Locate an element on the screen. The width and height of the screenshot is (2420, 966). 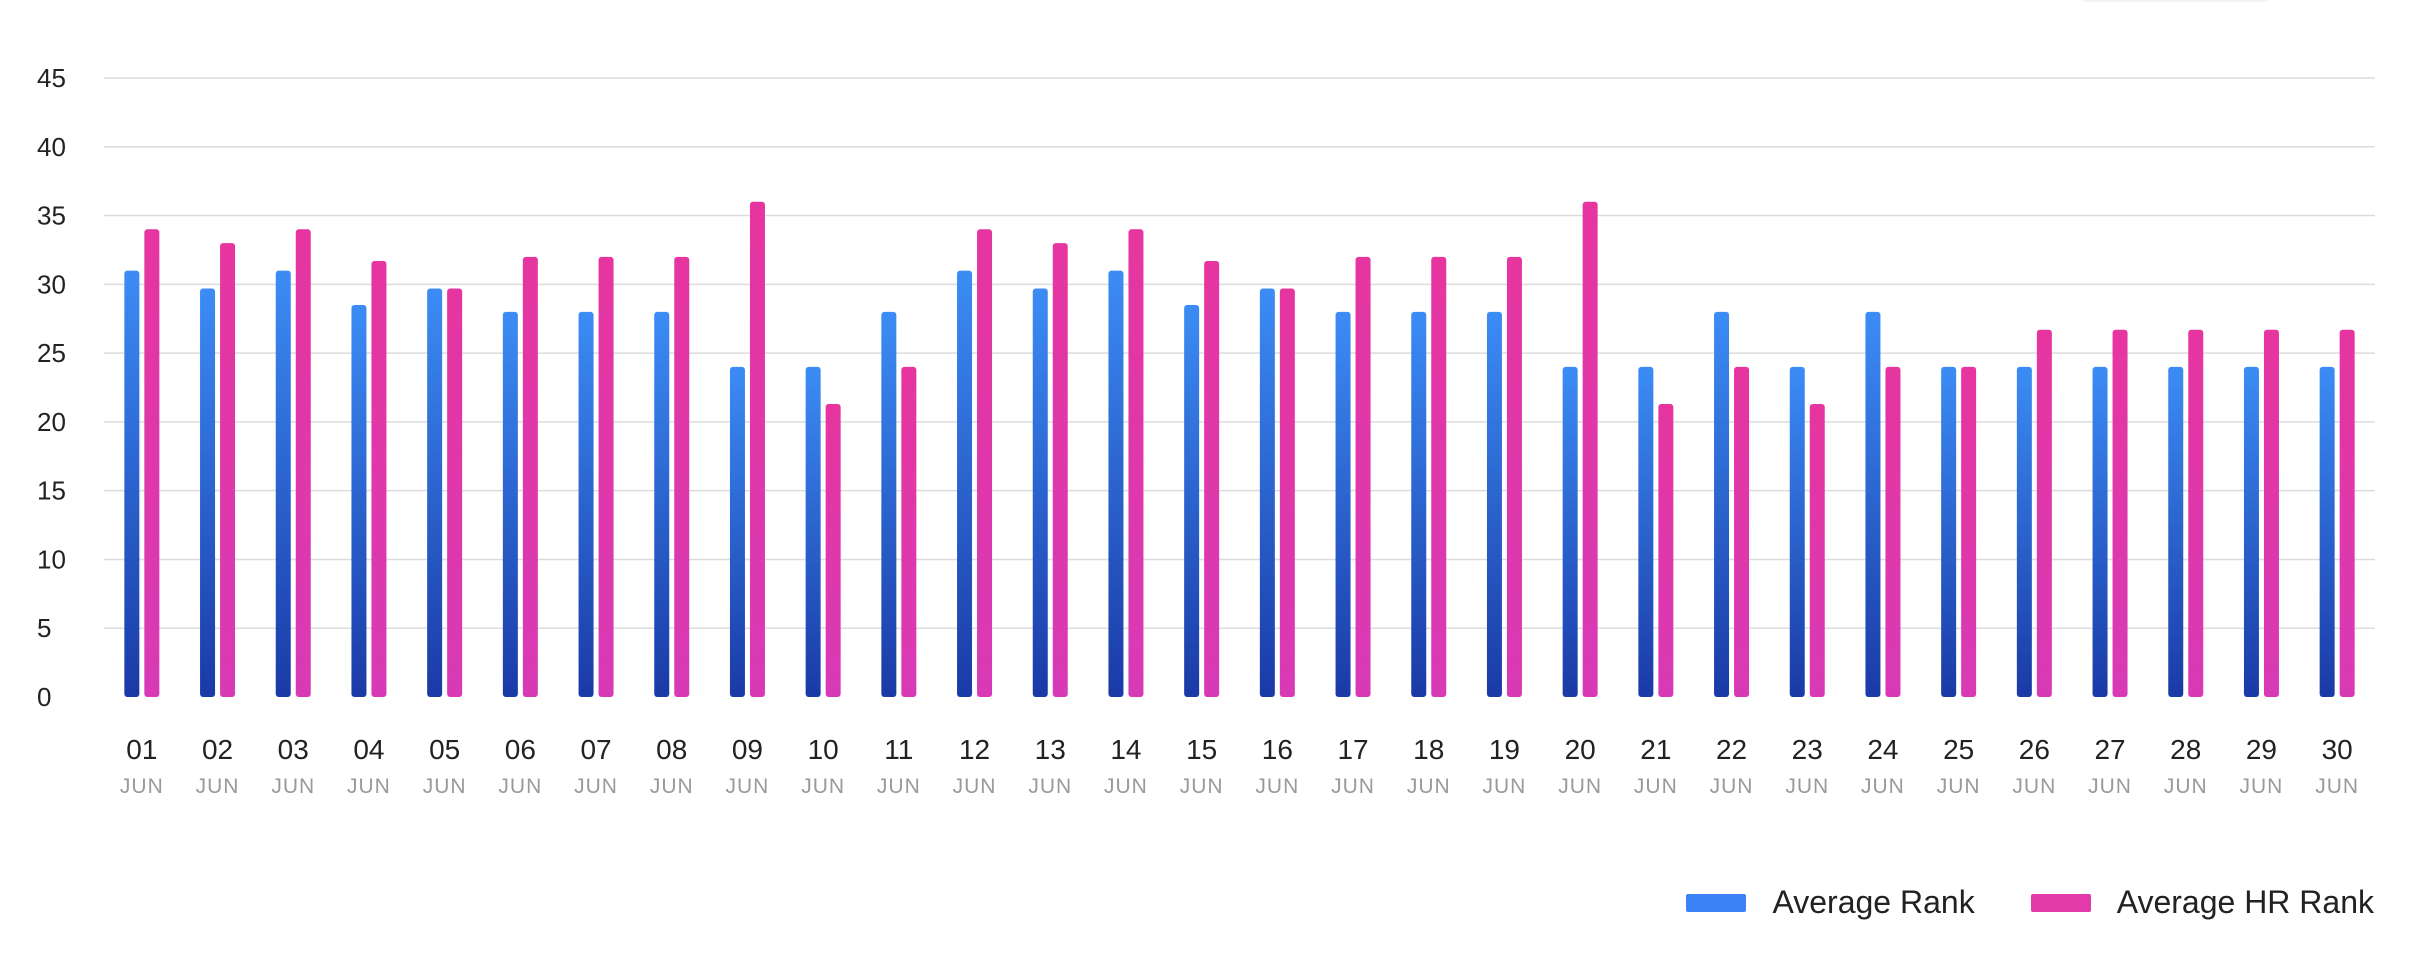
x-tick-label: 09 is located at coordinates (747, 749).